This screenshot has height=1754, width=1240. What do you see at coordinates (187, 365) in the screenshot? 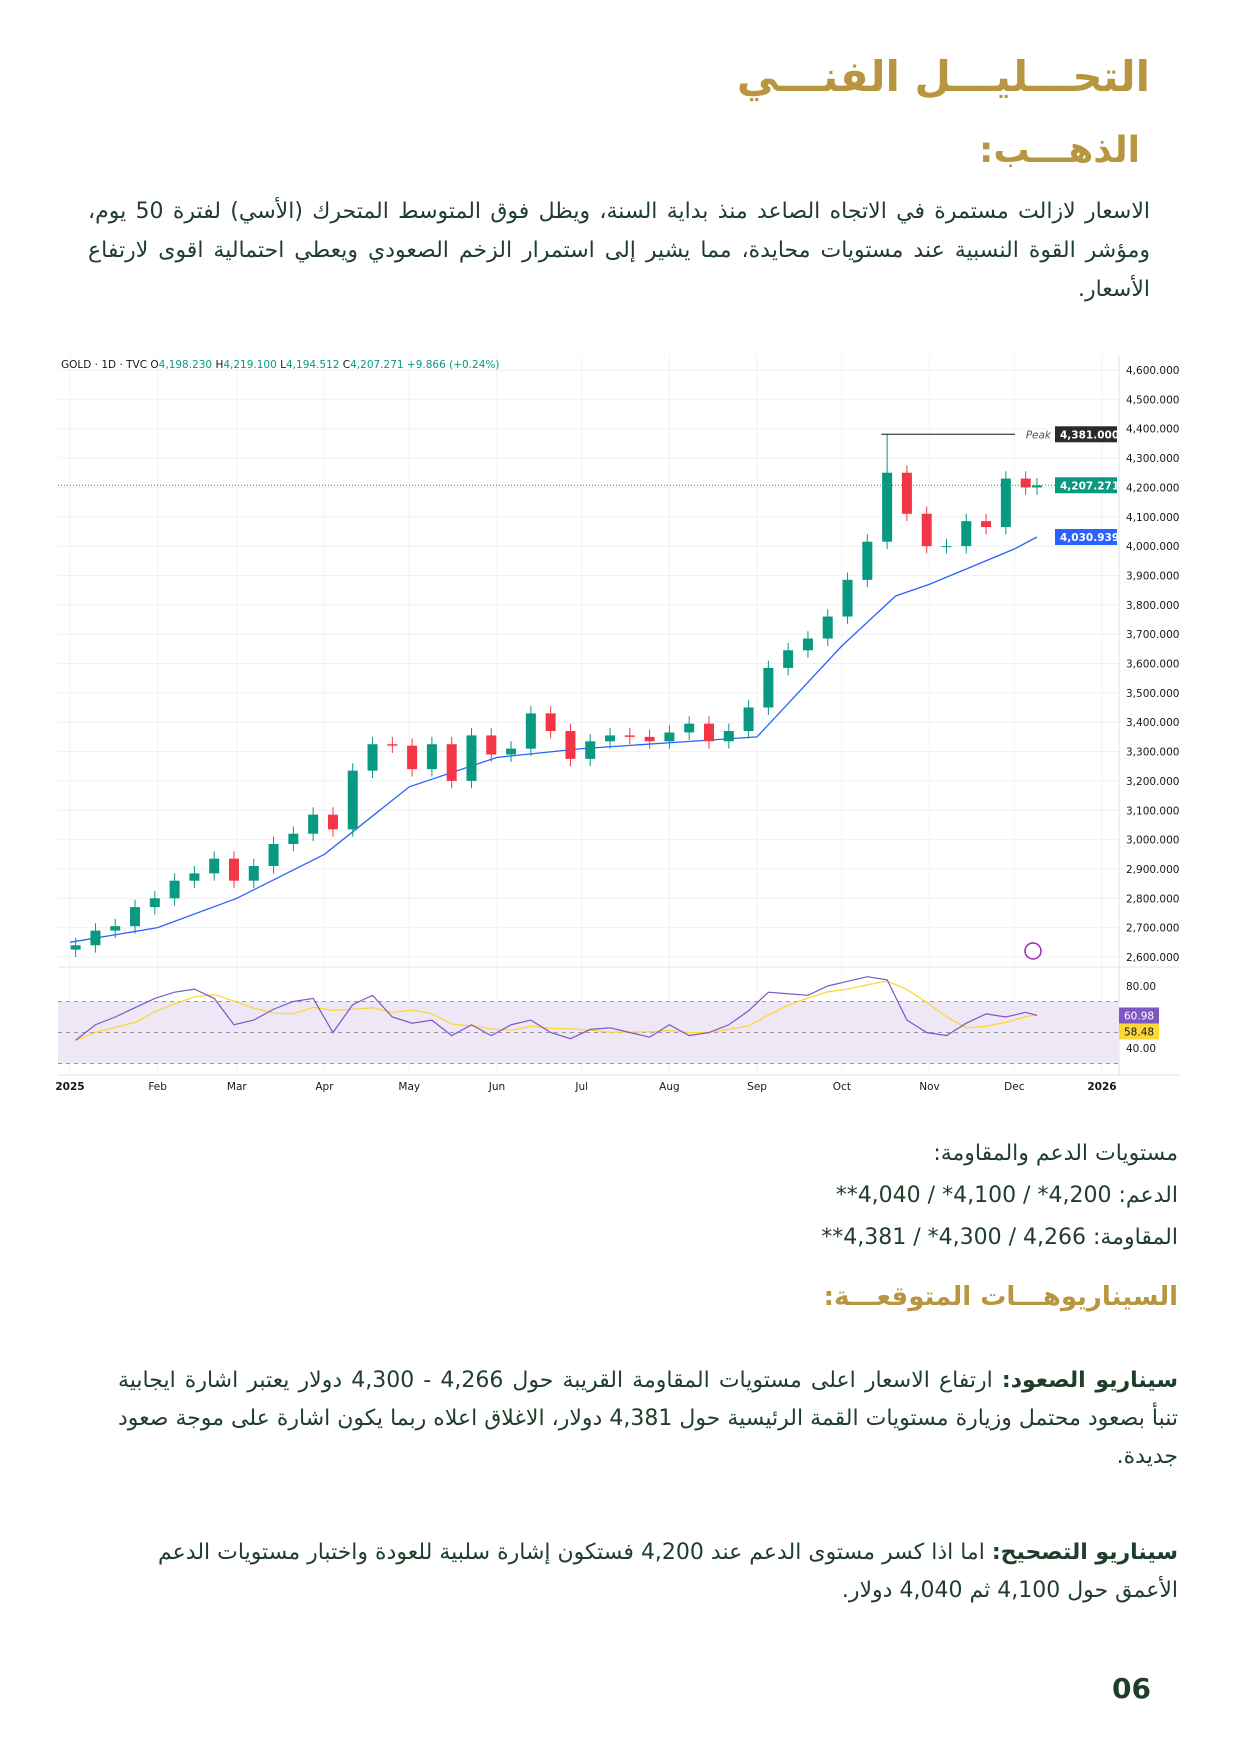
I see `header-value: 4,198.230` at bounding box center [187, 365].